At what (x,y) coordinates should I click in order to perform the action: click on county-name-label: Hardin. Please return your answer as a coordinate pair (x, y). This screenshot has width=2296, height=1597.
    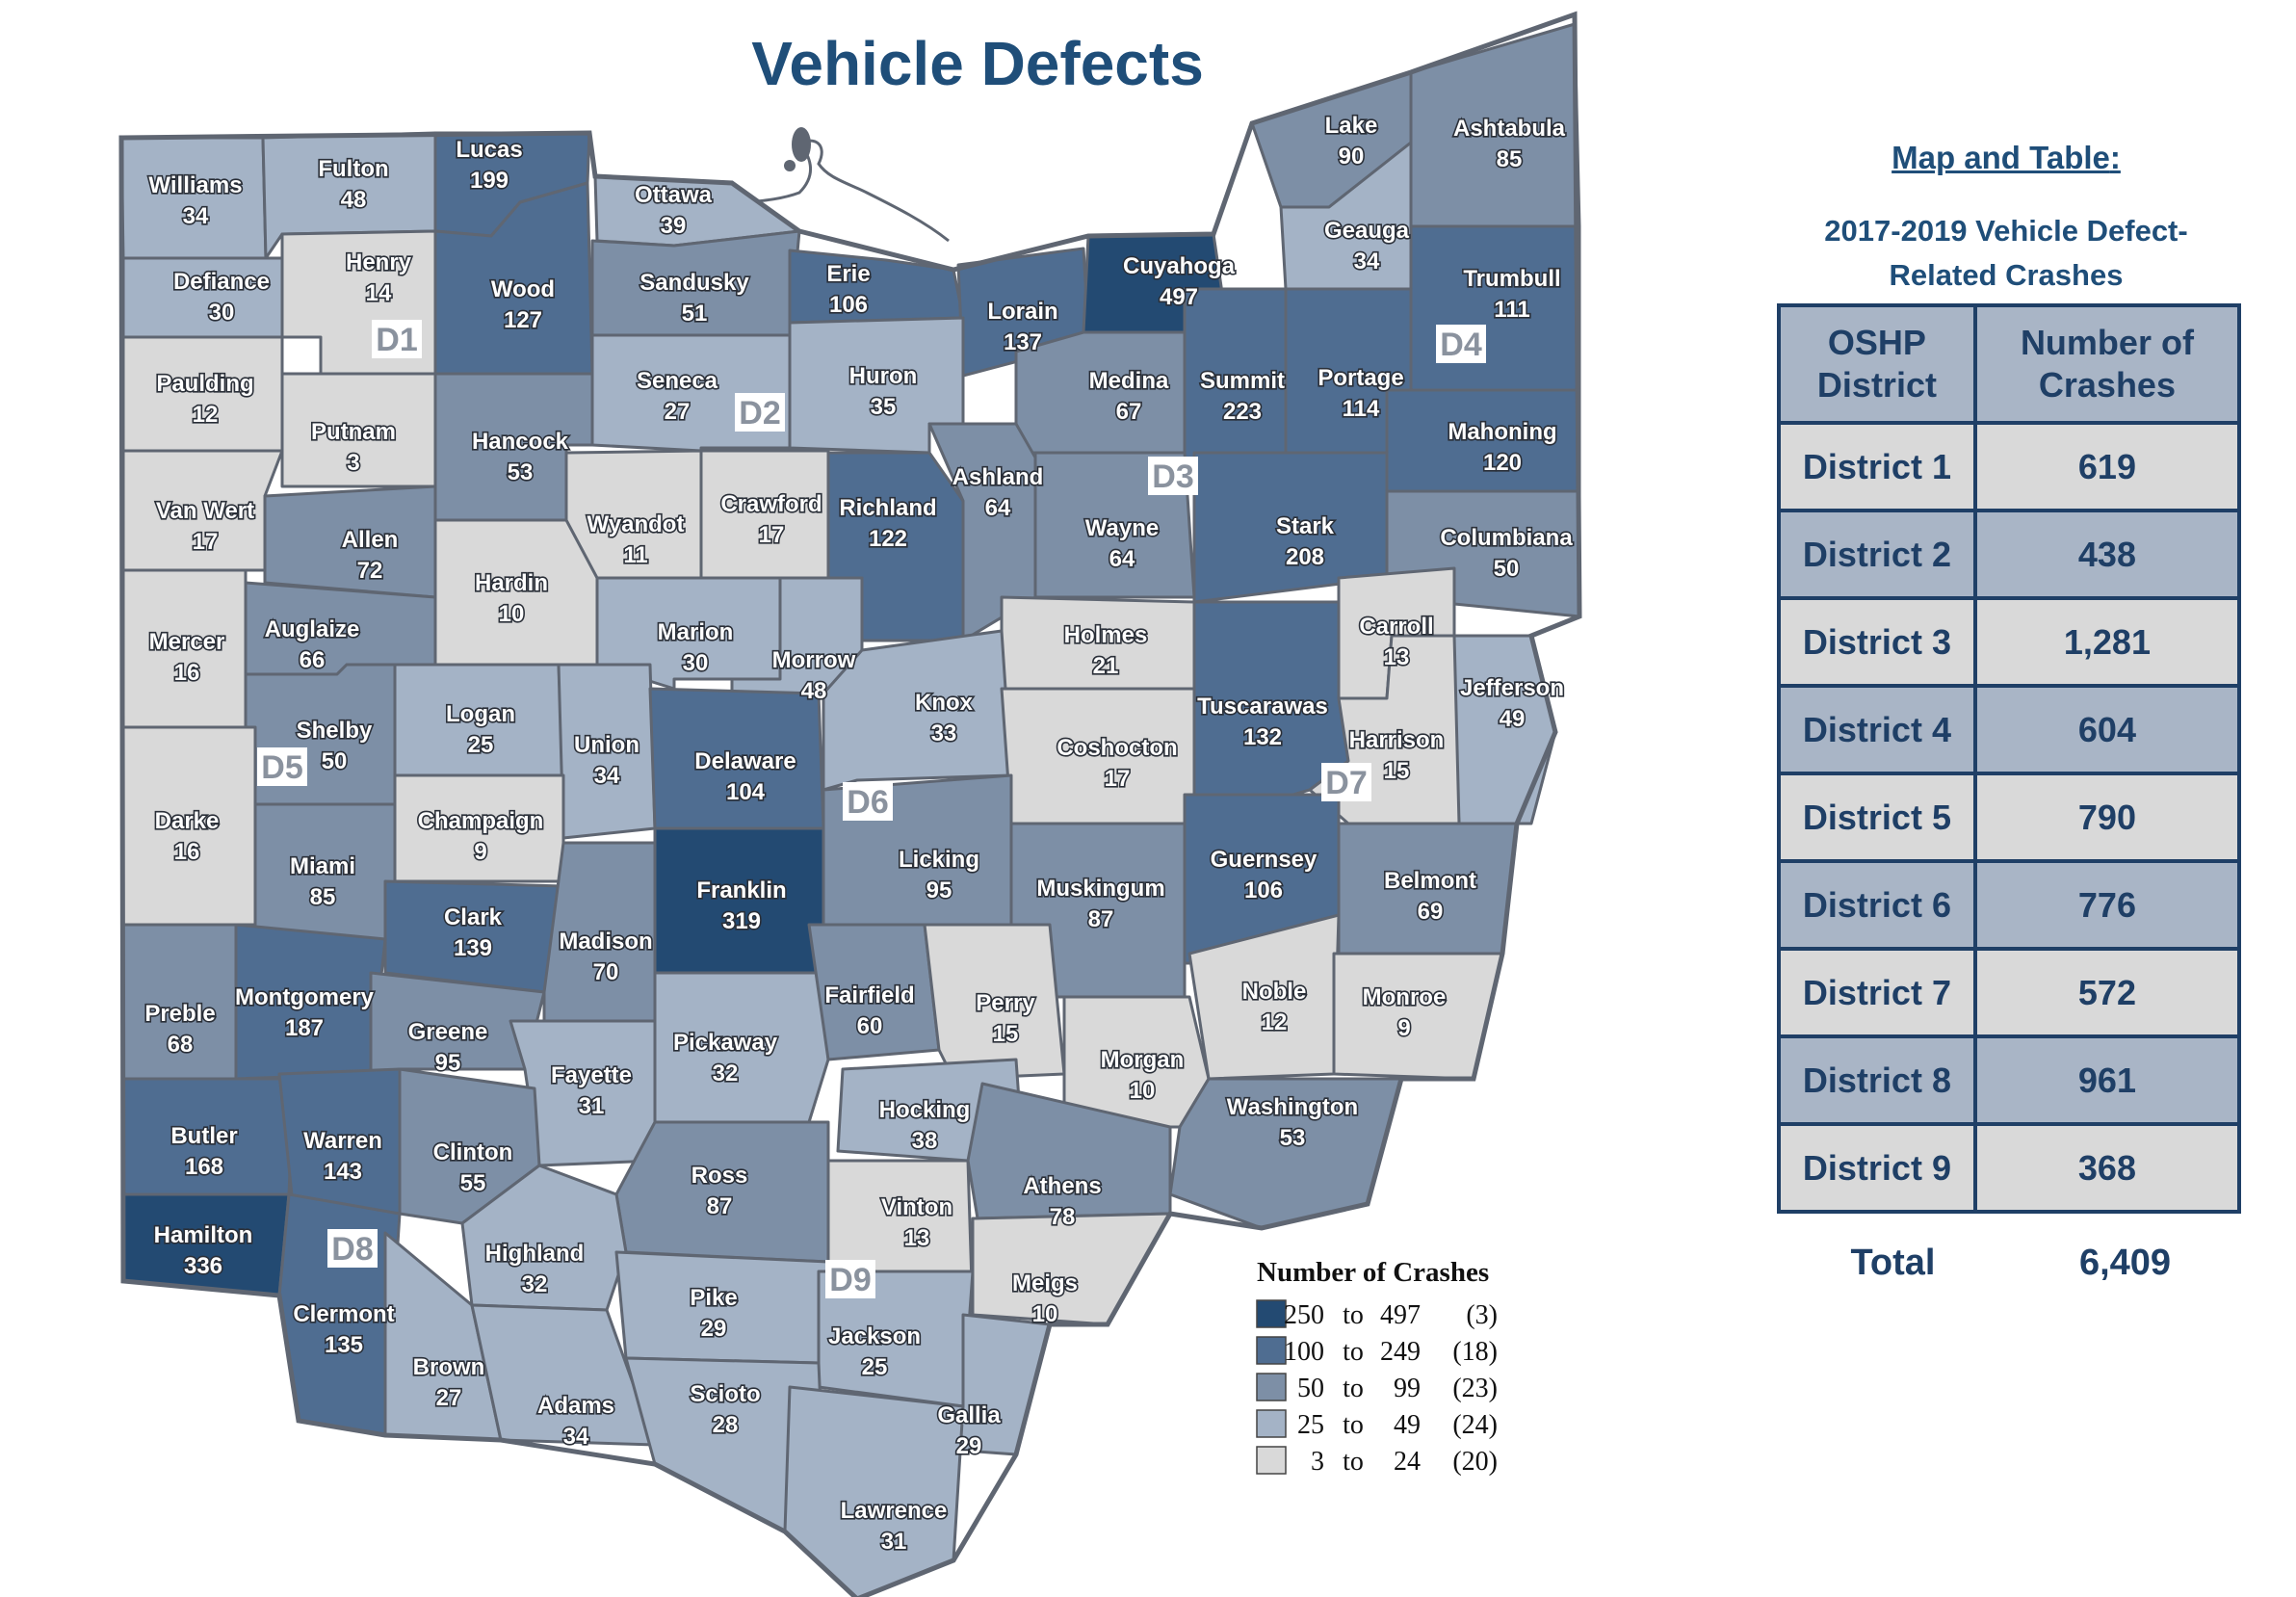
    Looking at the image, I should click on (511, 583).